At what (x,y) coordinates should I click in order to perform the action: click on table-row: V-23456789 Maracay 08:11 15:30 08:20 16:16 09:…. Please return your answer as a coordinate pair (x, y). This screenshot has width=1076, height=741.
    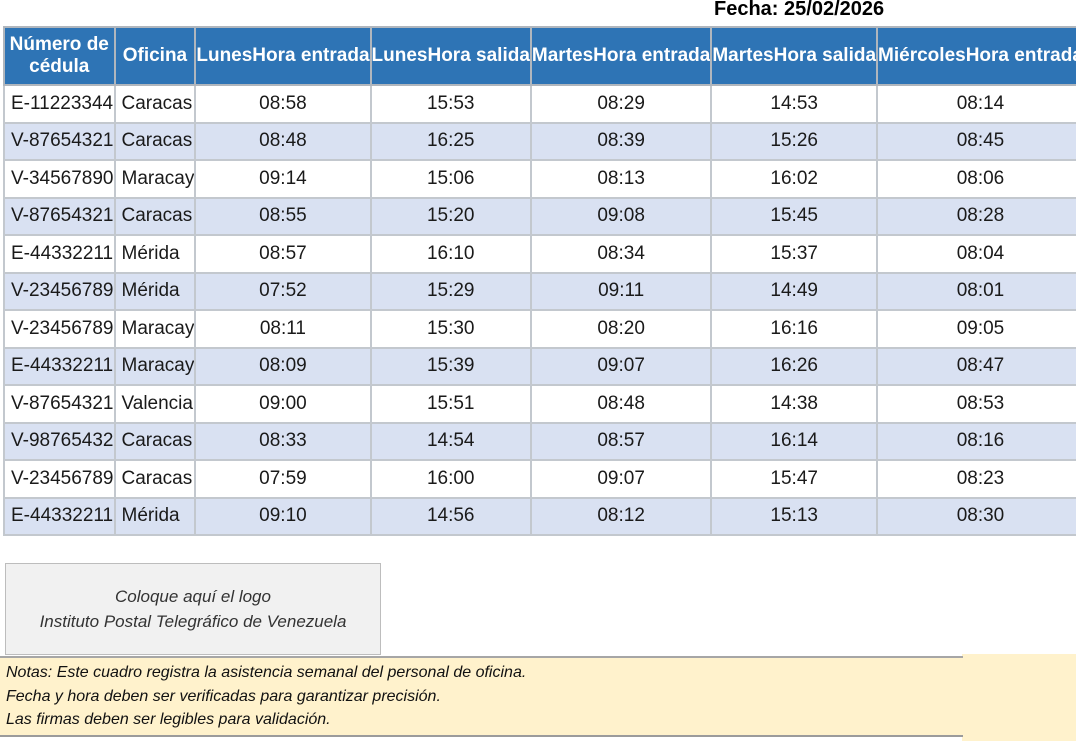
    Looking at the image, I should click on (539, 329).